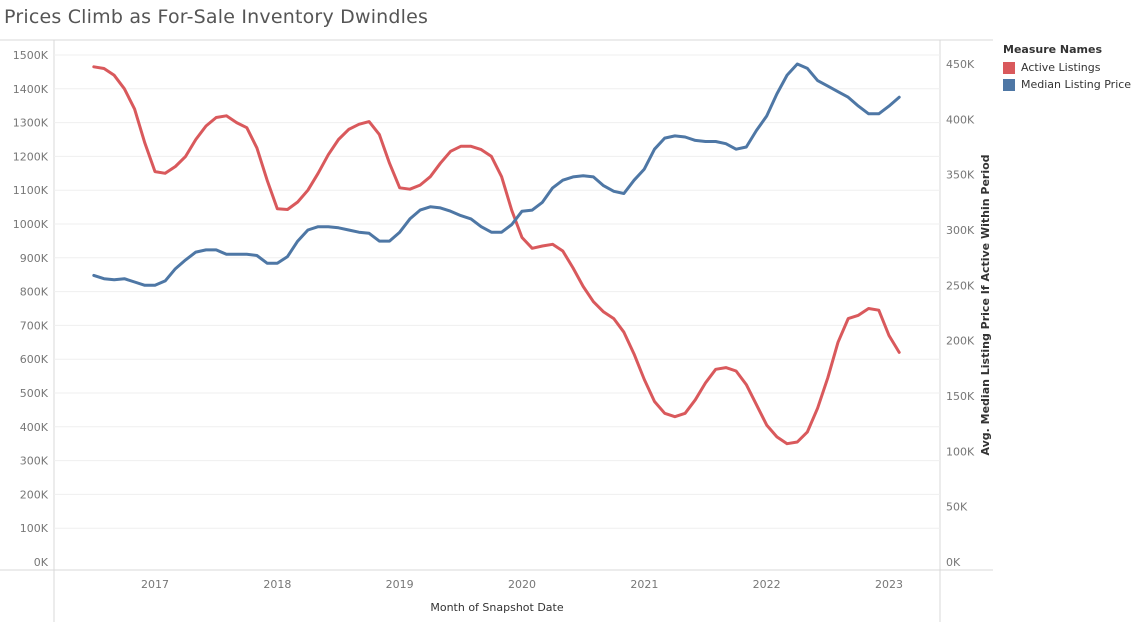 The width and height of the screenshot is (1140, 622). Describe the element at coordinates (767, 584) in the screenshot. I see `x-tick-label: 2022` at that location.